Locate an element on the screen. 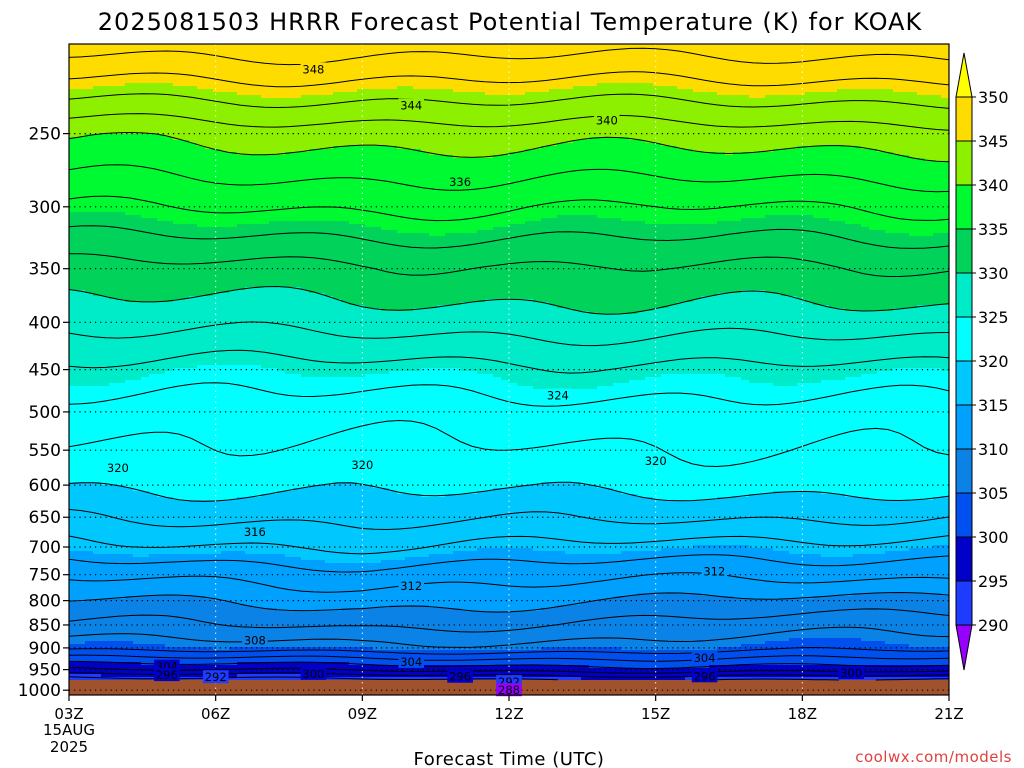 Image resolution: width=1024 pixels, height=768 pixels. contour-label-344: 344 is located at coordinates (411, 105).